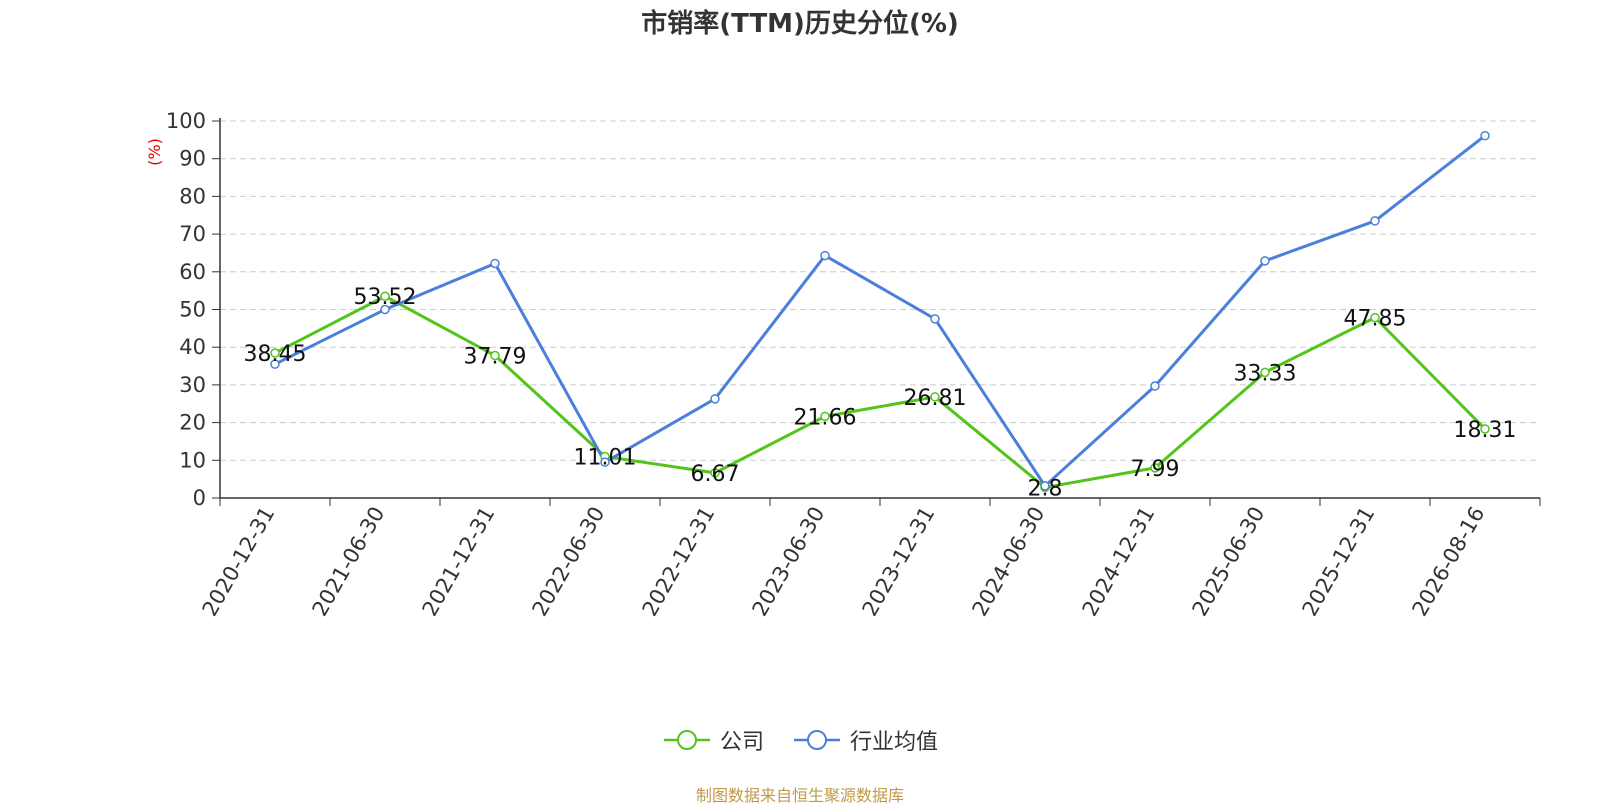  What do you see at coordinates (1009, 562) in the screenshot?
I see `x-tick-label: 2024-06-30` at bounding box center [1009, 562].